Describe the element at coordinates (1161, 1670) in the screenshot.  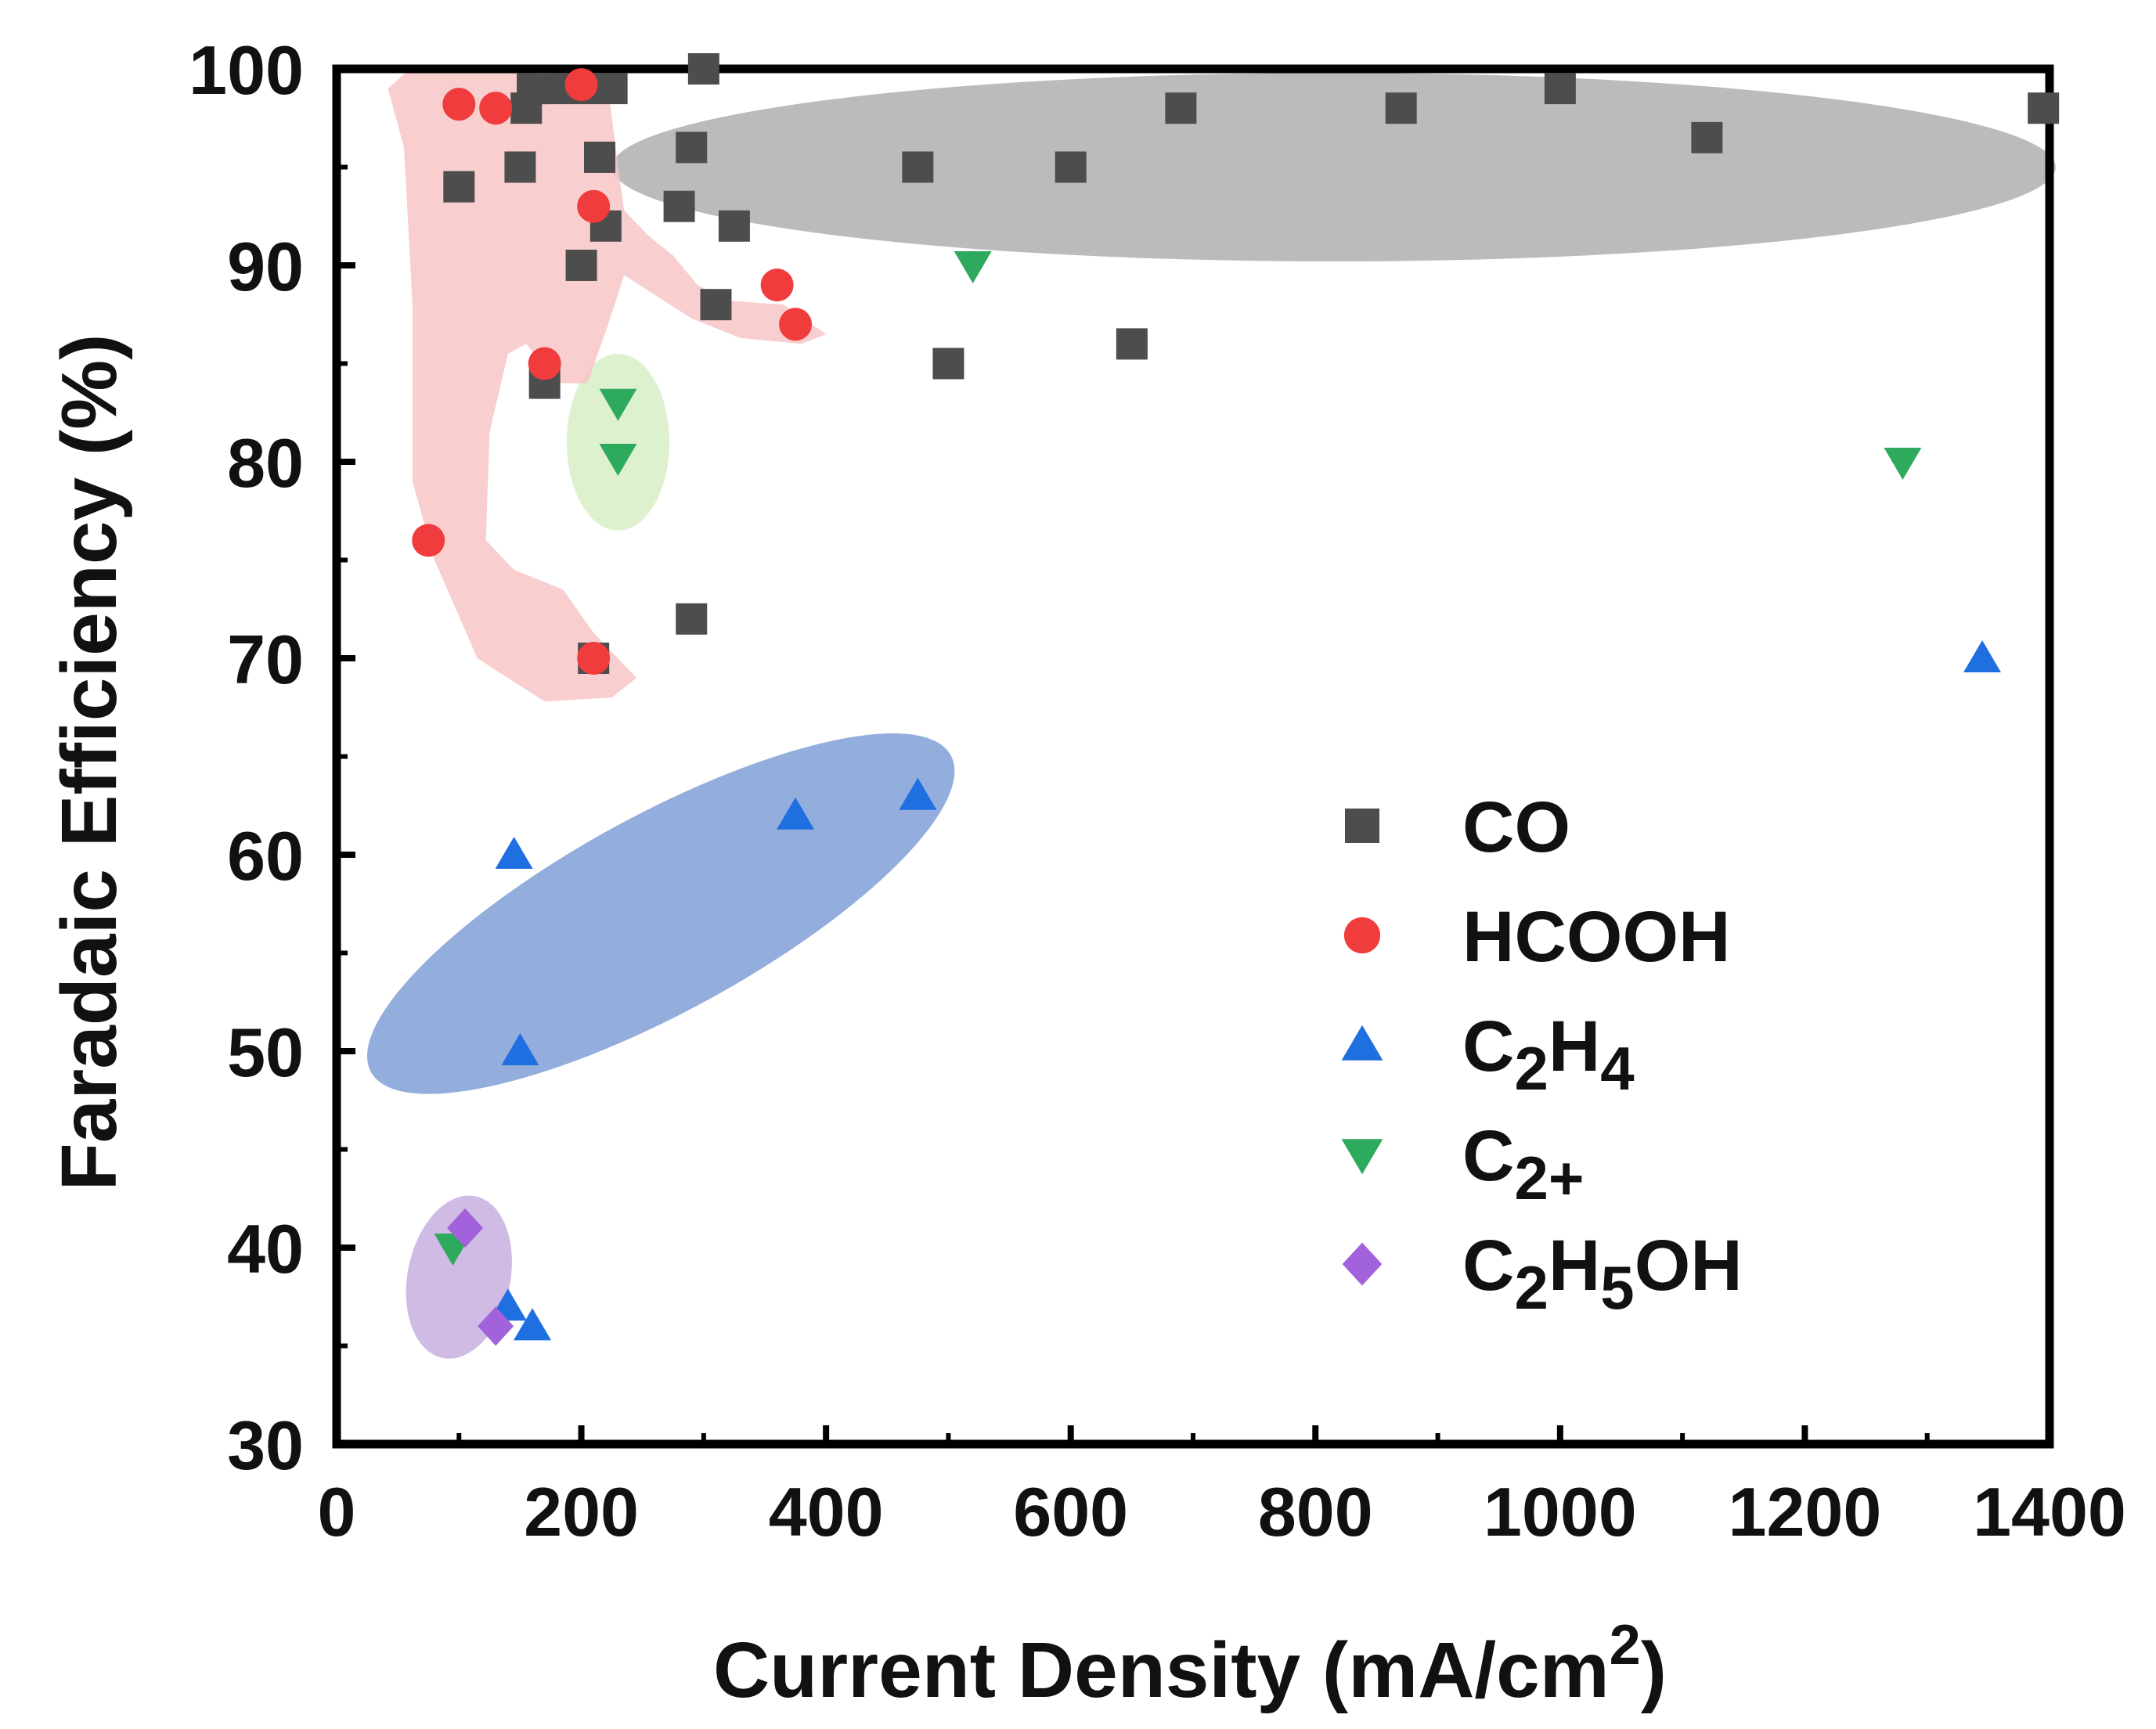
I see `x-axis-title-main: Current Density (mA/cm` at that location.